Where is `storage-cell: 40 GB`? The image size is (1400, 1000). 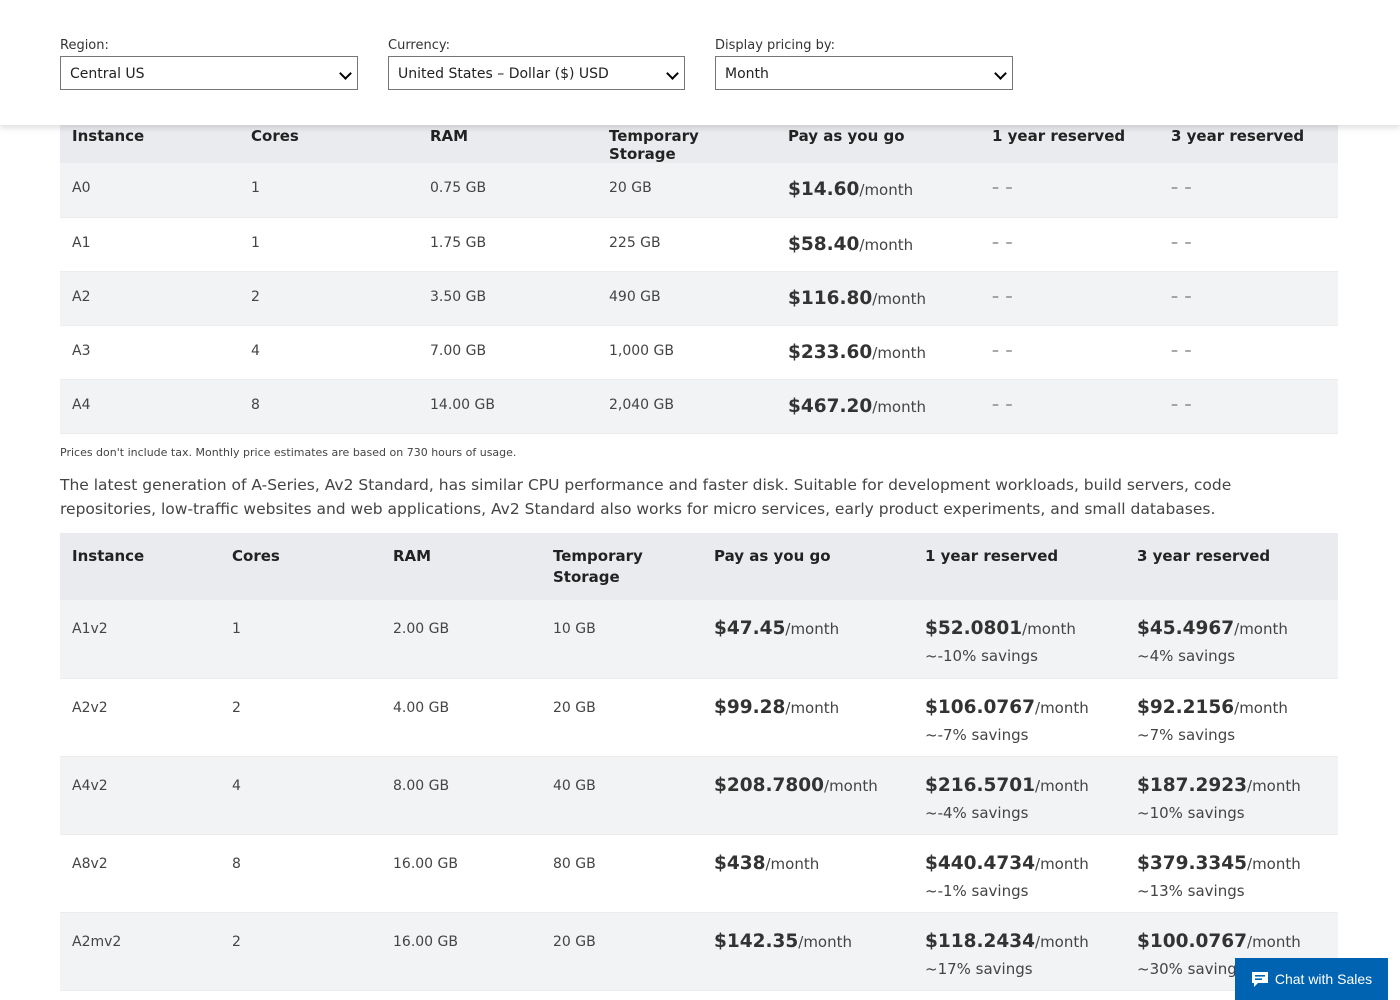
storage-cell: 40 GB is located at coordinates (621, 795).